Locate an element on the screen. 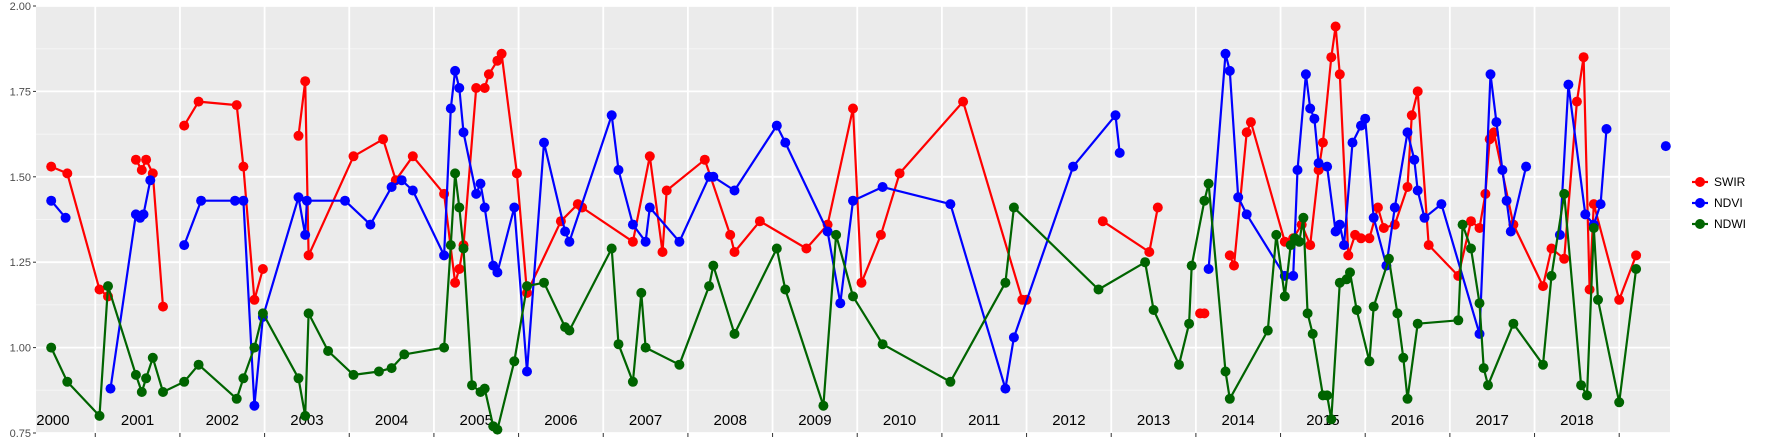  year-label: 2014 is located at coordinates (1238, 420).